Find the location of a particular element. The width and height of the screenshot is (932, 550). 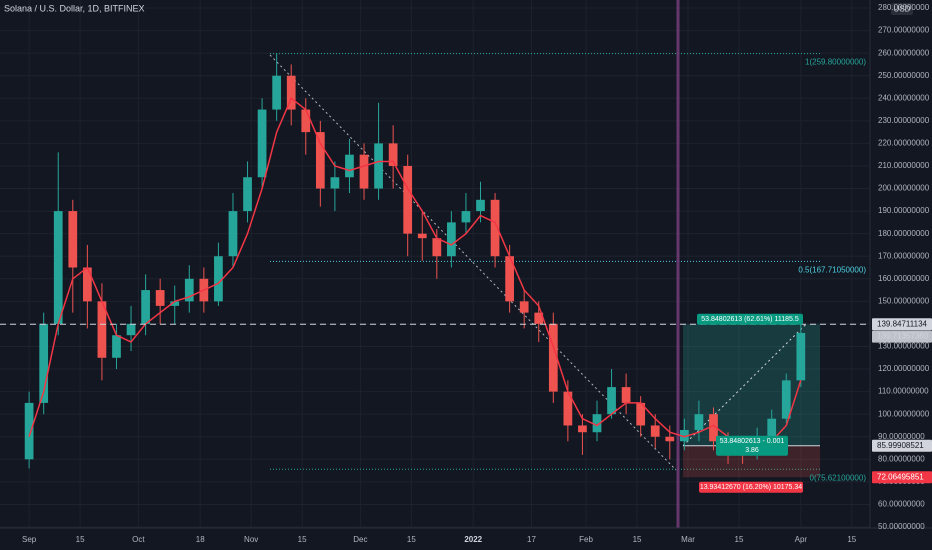

y-tick-label: 270.00000000 is located at coordinates (904, 30).